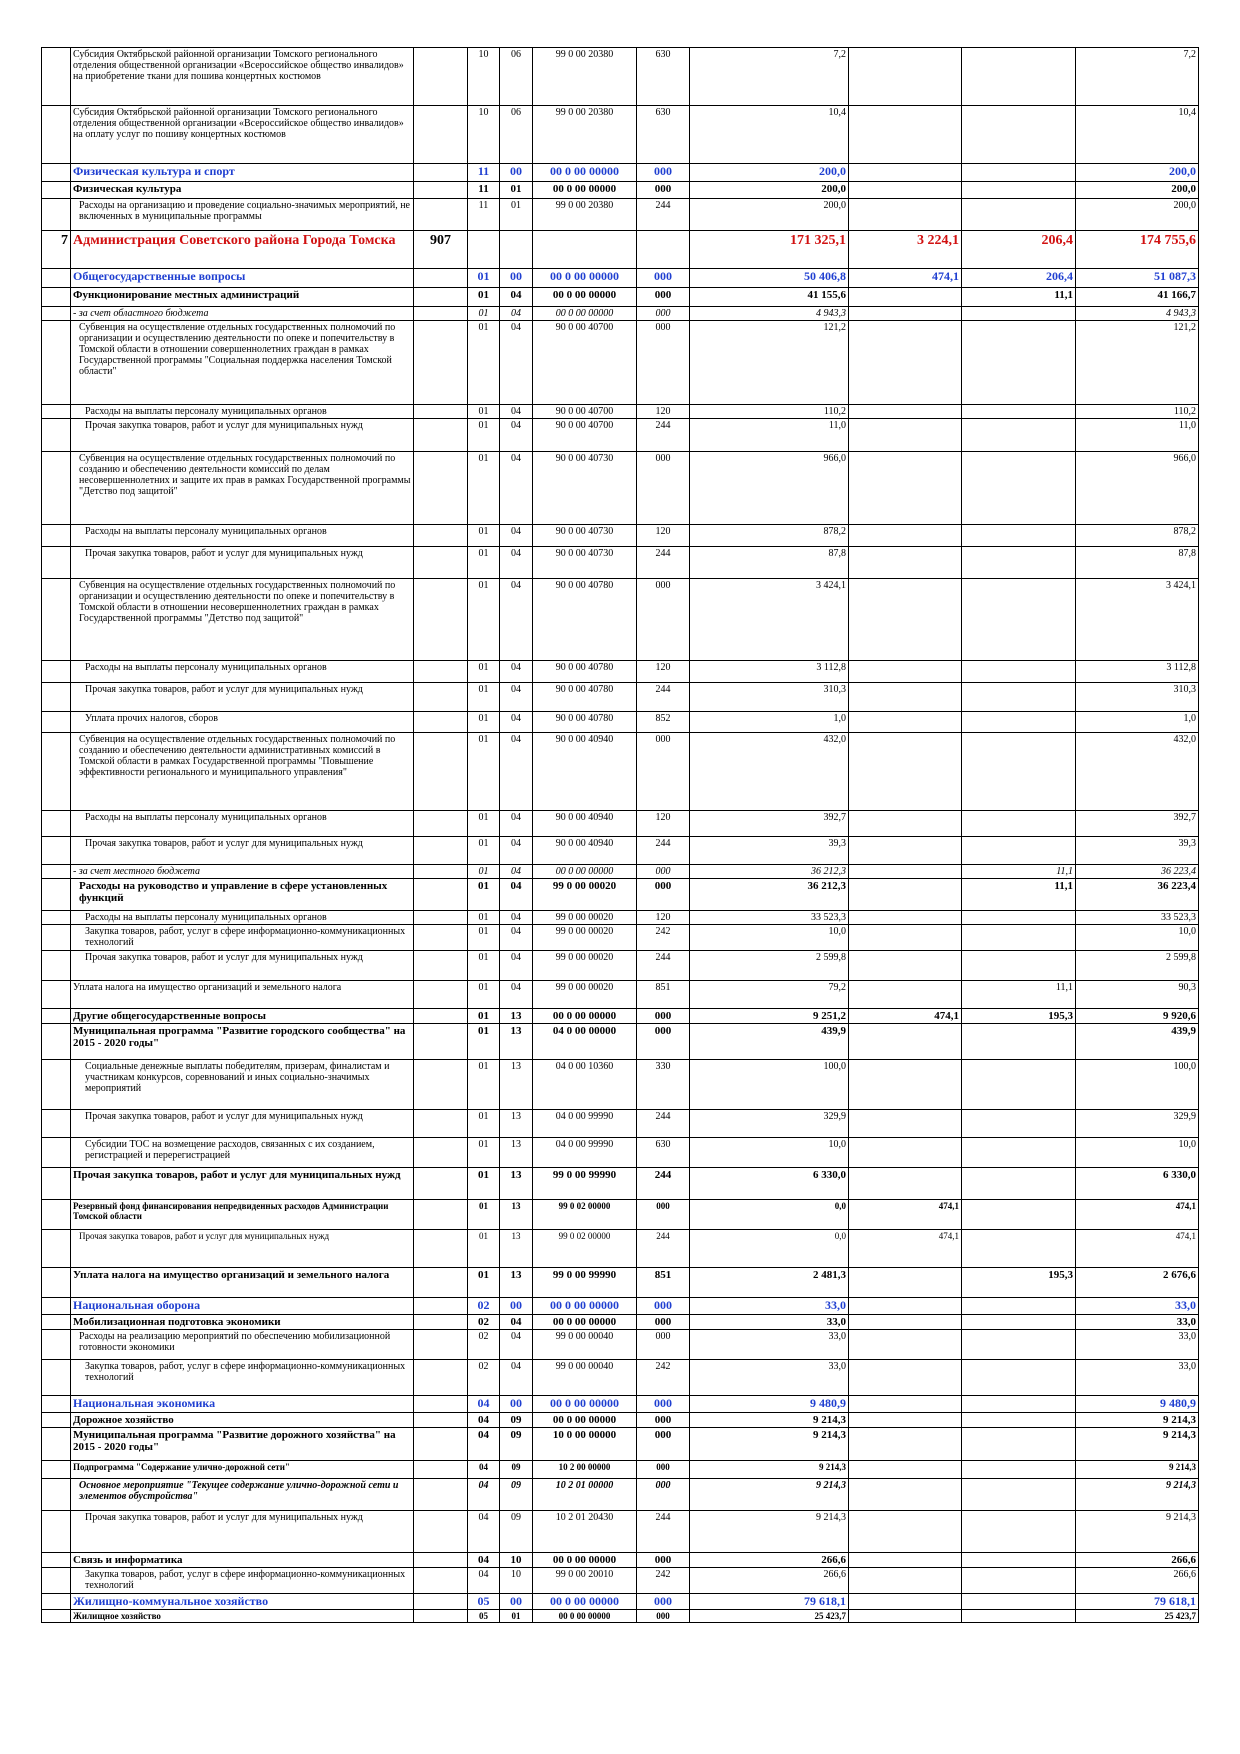 This screenshot has width=1240, height=1754. What do you see at coordinates (483, 1344) in the screenshot?
I see `section-code: 02` at bounding box center [483, 1344].